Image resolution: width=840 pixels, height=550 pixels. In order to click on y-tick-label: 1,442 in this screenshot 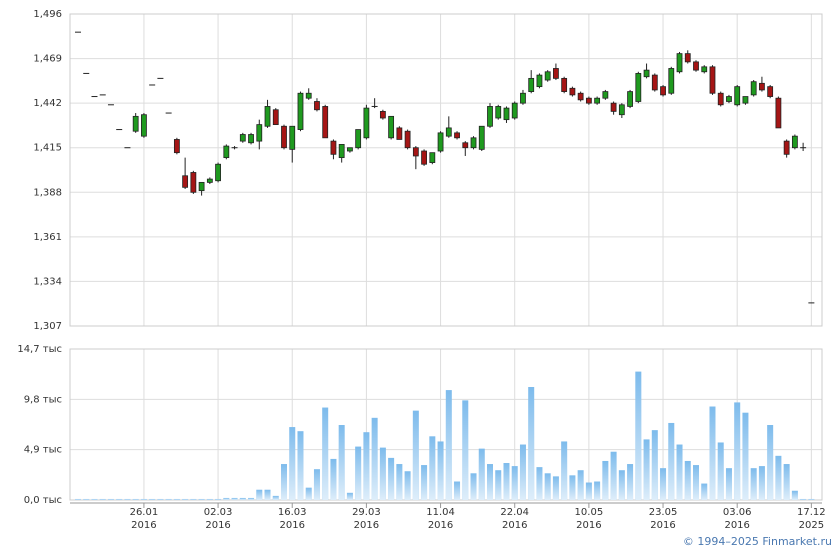, I will do `click(47, 103)`.